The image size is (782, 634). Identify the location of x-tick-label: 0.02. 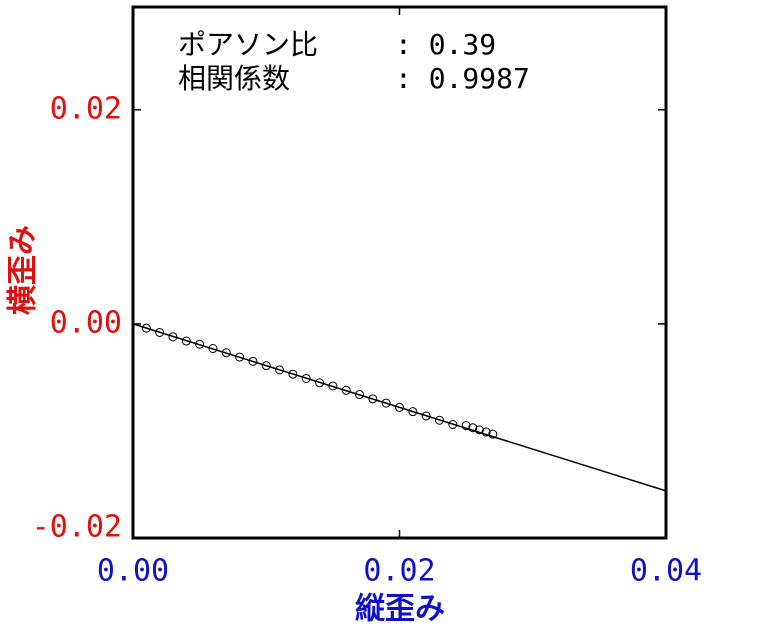
(399, 571).